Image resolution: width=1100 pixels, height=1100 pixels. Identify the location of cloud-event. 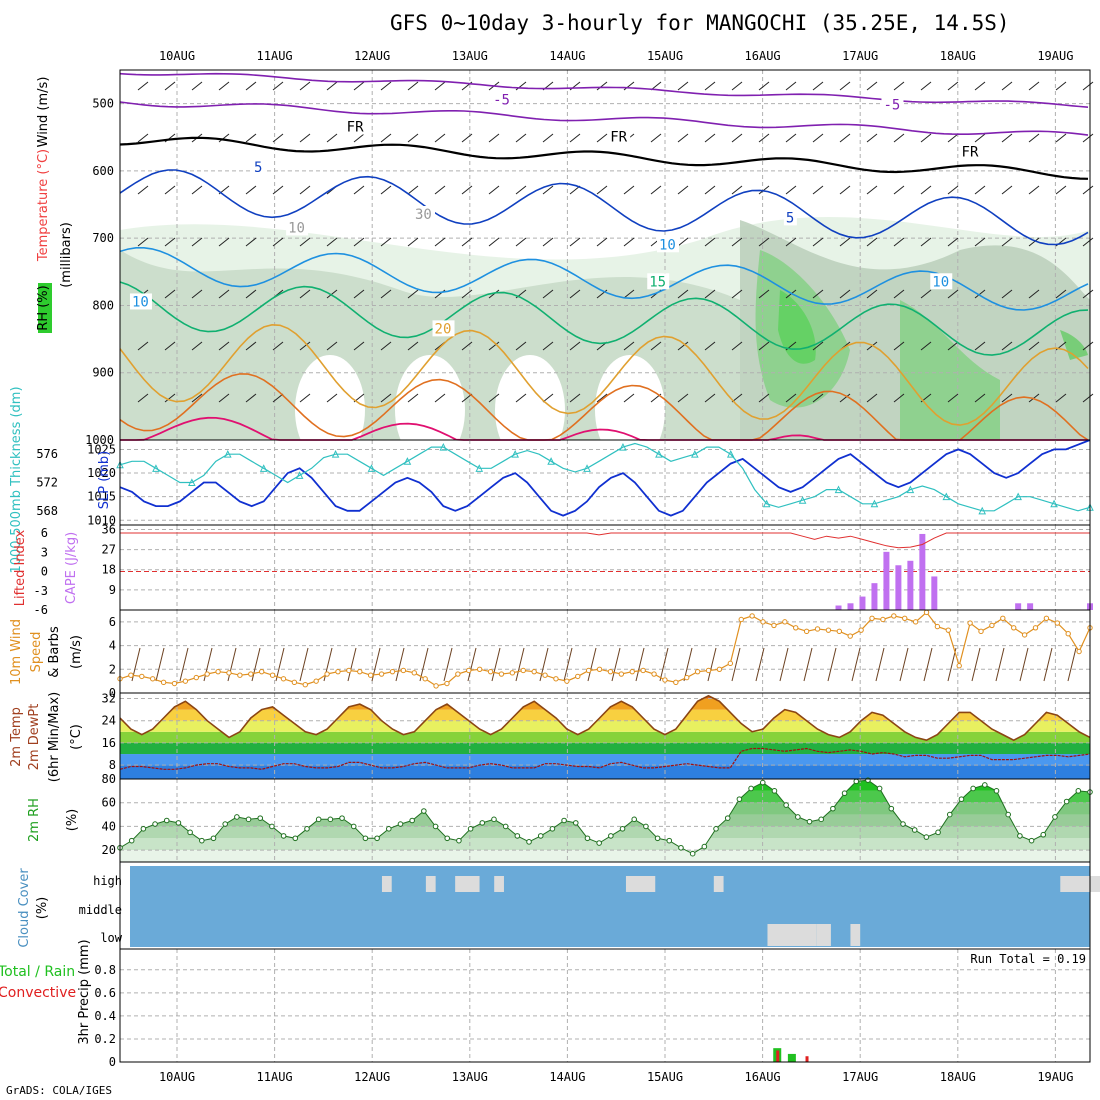
(640, 884).